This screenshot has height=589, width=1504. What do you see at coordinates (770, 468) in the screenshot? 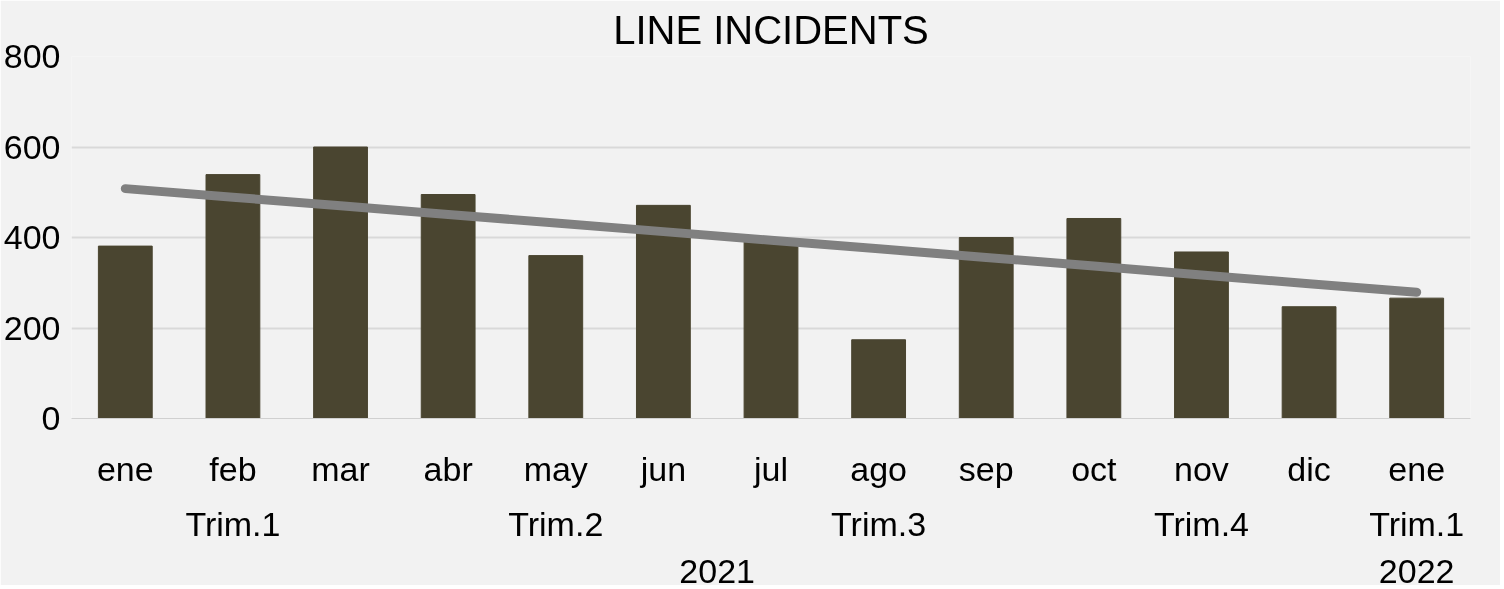
I see `x-tick-label: jul` at bounding box center [770, 468].